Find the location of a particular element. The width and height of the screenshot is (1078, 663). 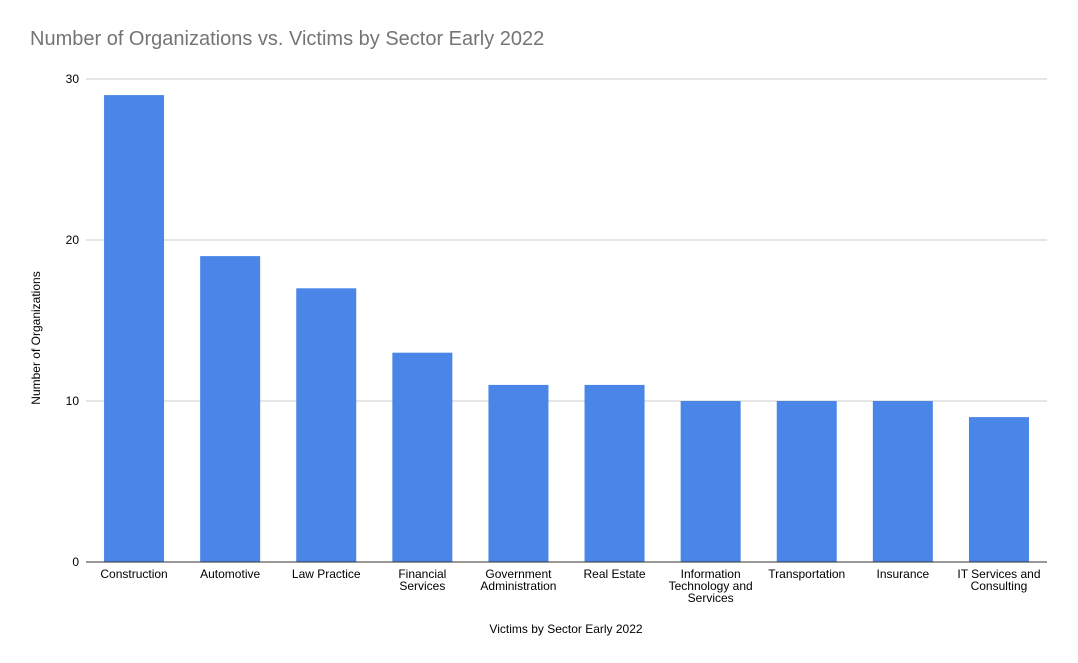

y-tick-label: 10 is located at coordinates (73, 401).